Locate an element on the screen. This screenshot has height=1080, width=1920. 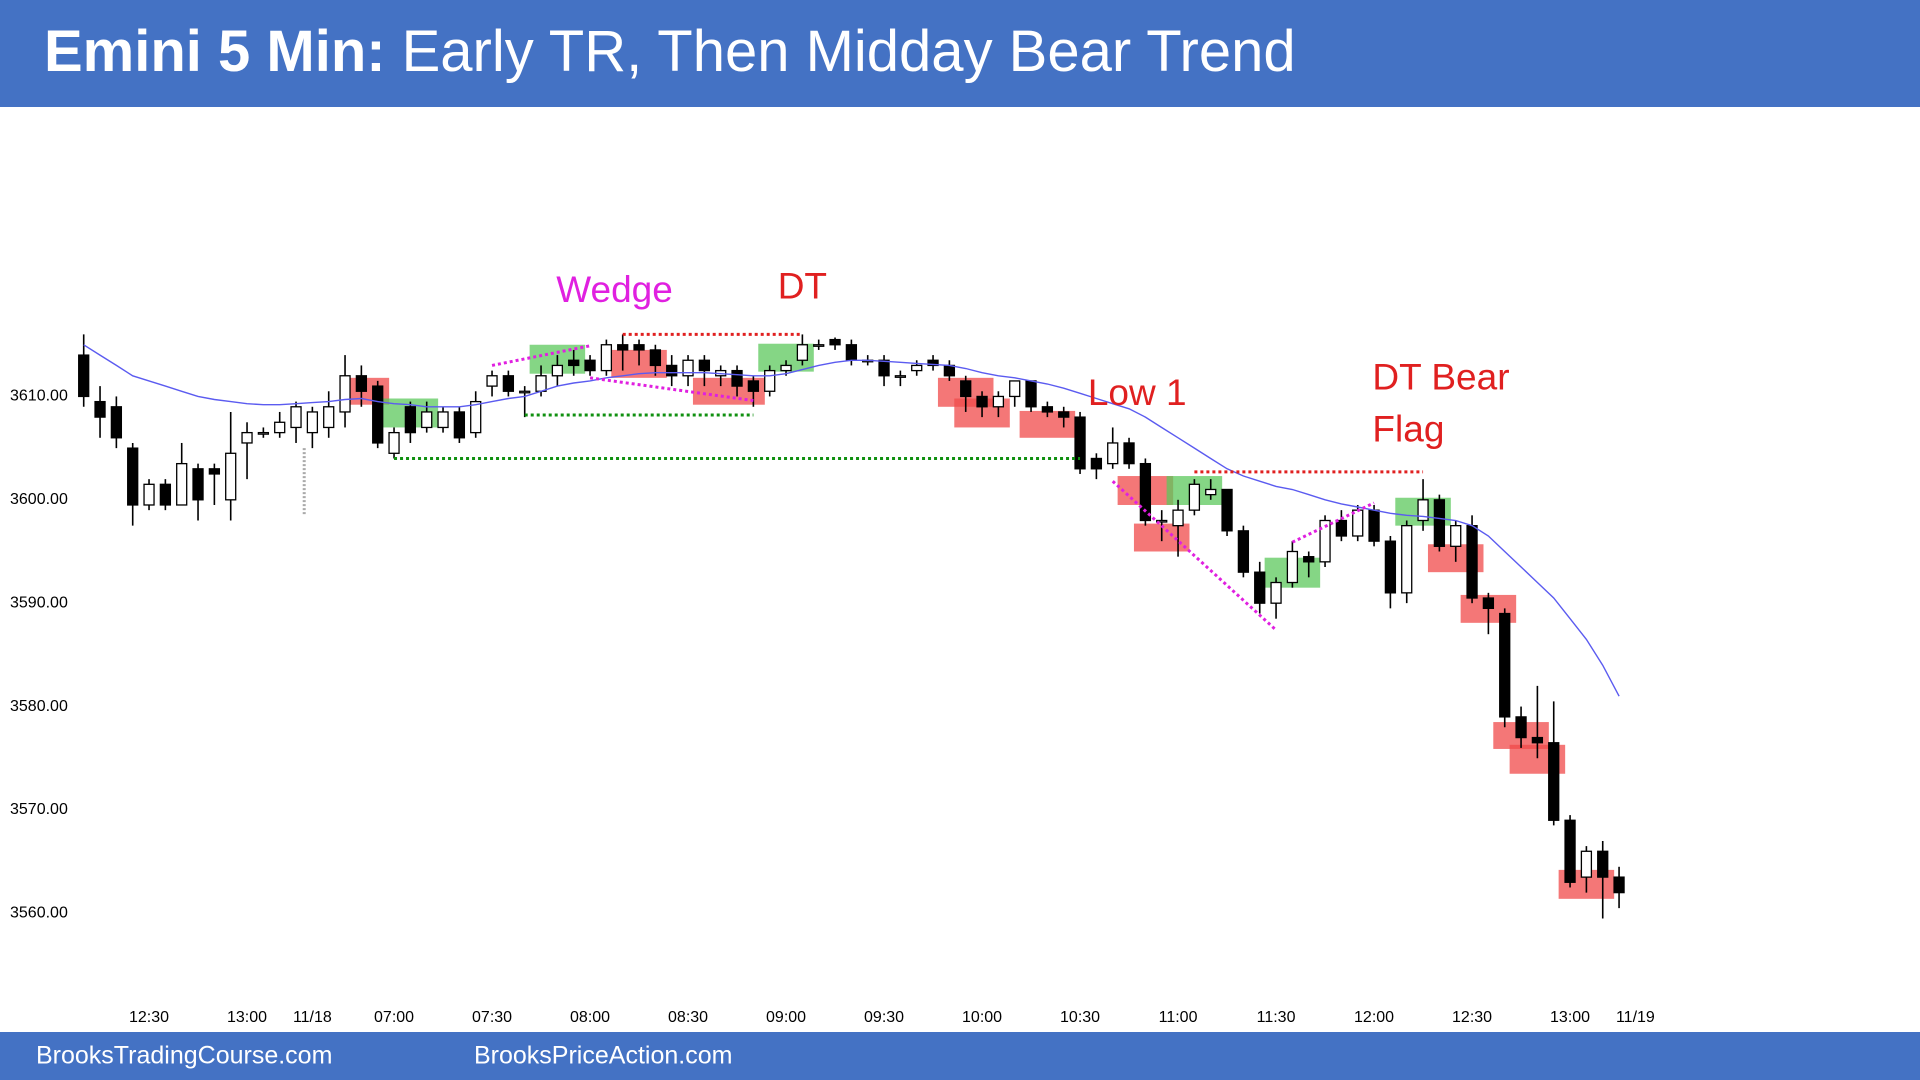
title-text: Early TR, Then Midday Bear Trend is located at coordinates (849, 51).